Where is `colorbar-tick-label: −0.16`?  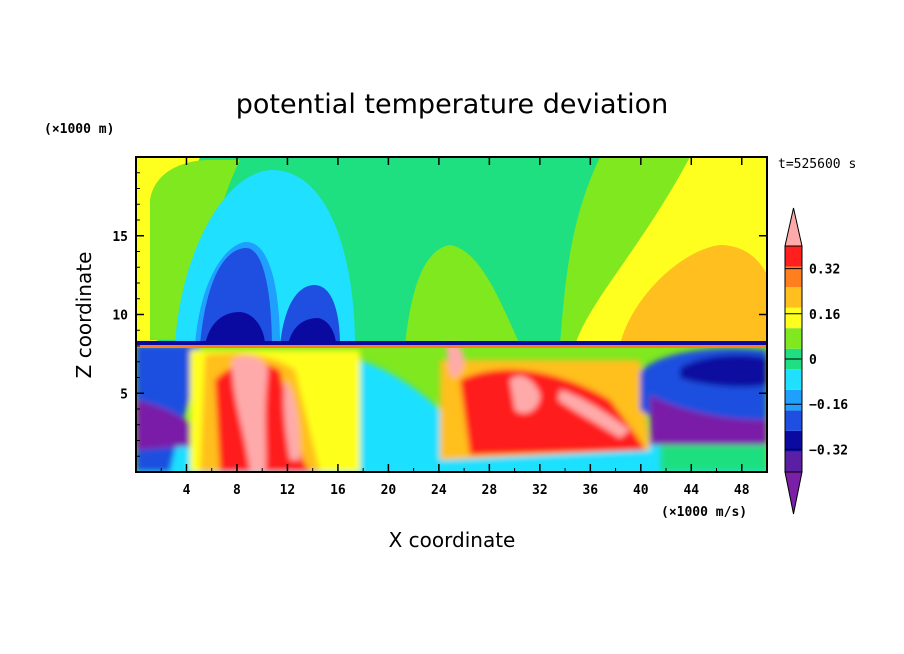 colorbar-tick-label: −0.16 is located at coordinates (828, 405).